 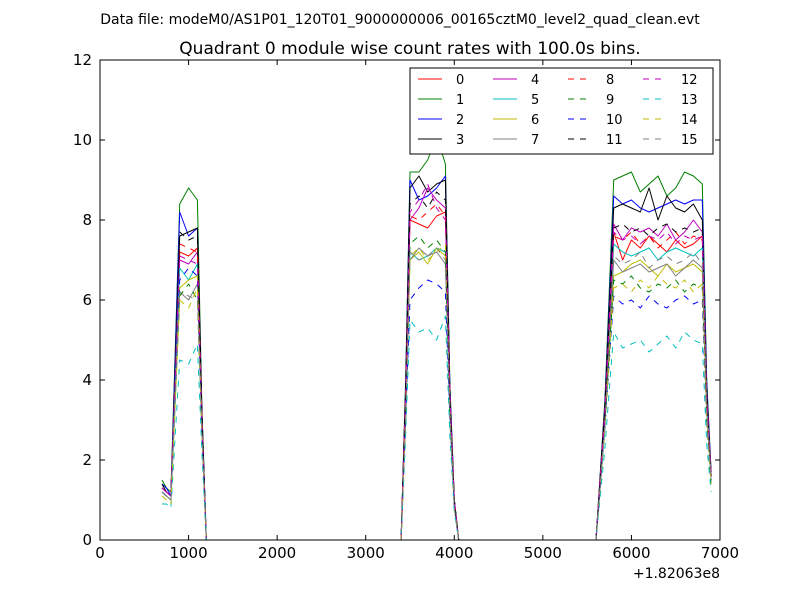 I want to click on legend-label-5: 5, so click(x=535, y=100).